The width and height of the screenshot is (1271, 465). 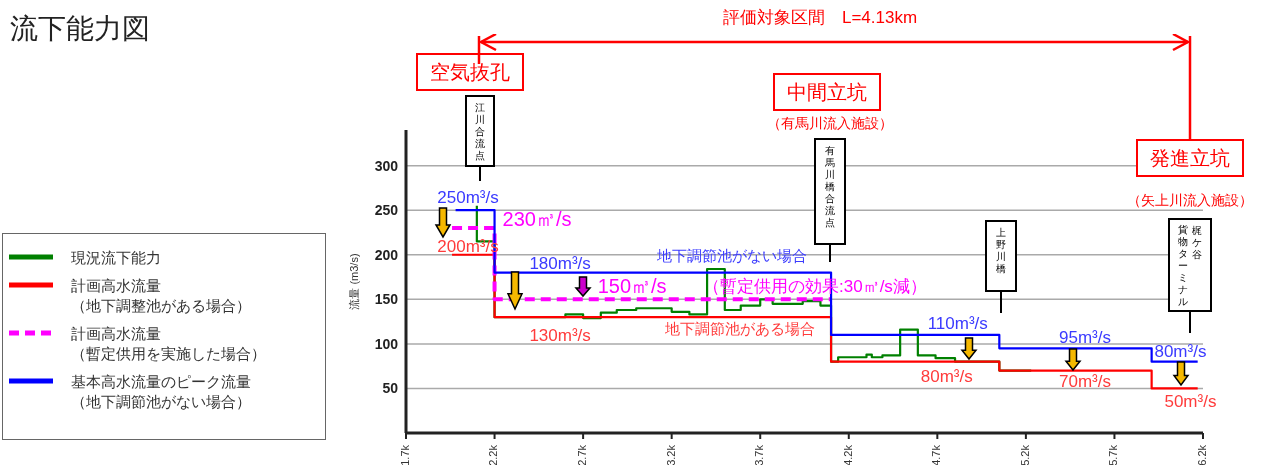 What do you see at coordinates (847, 454) in the screenshot?
I see `x-tick-label: 4.2k` at bounding box center [847, 454].